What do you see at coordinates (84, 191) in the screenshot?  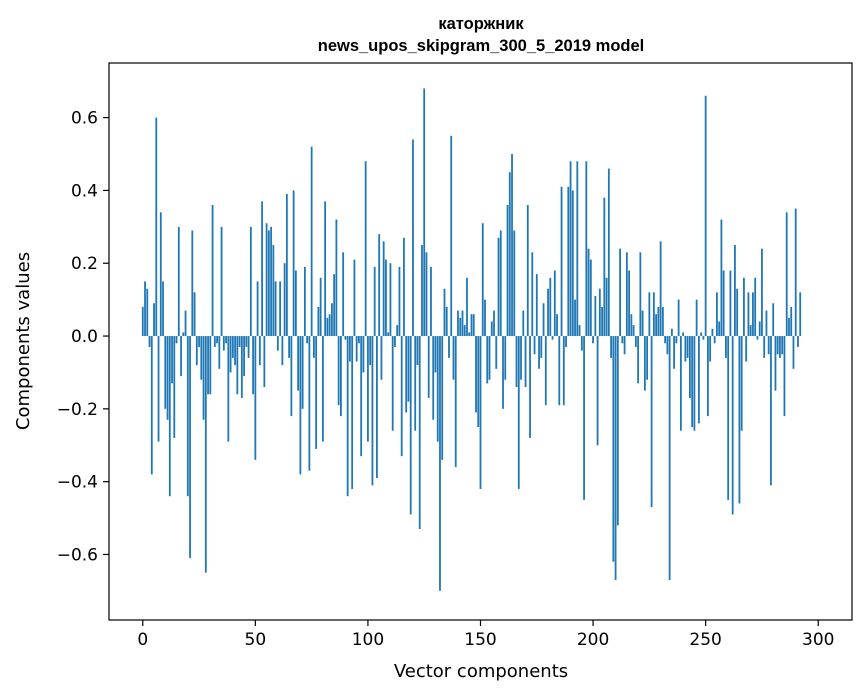 I see `y-tick-label: 0.4` at bounding box center [84, 191].